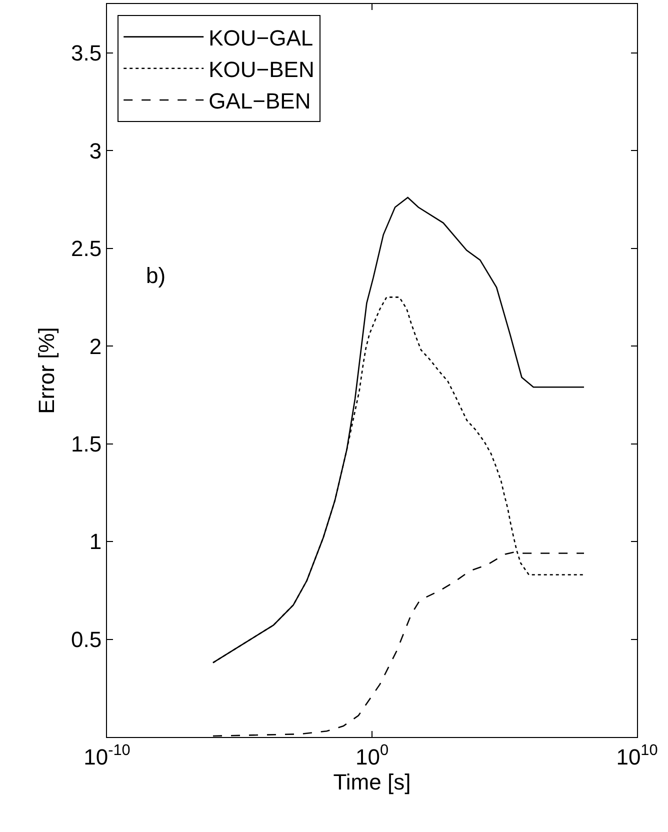 This screenshot has height=832, width=668. What do you see at coordinates (156, 275) in the screenshot?
I see `annotation: b)` at bounding box center [156, 275].